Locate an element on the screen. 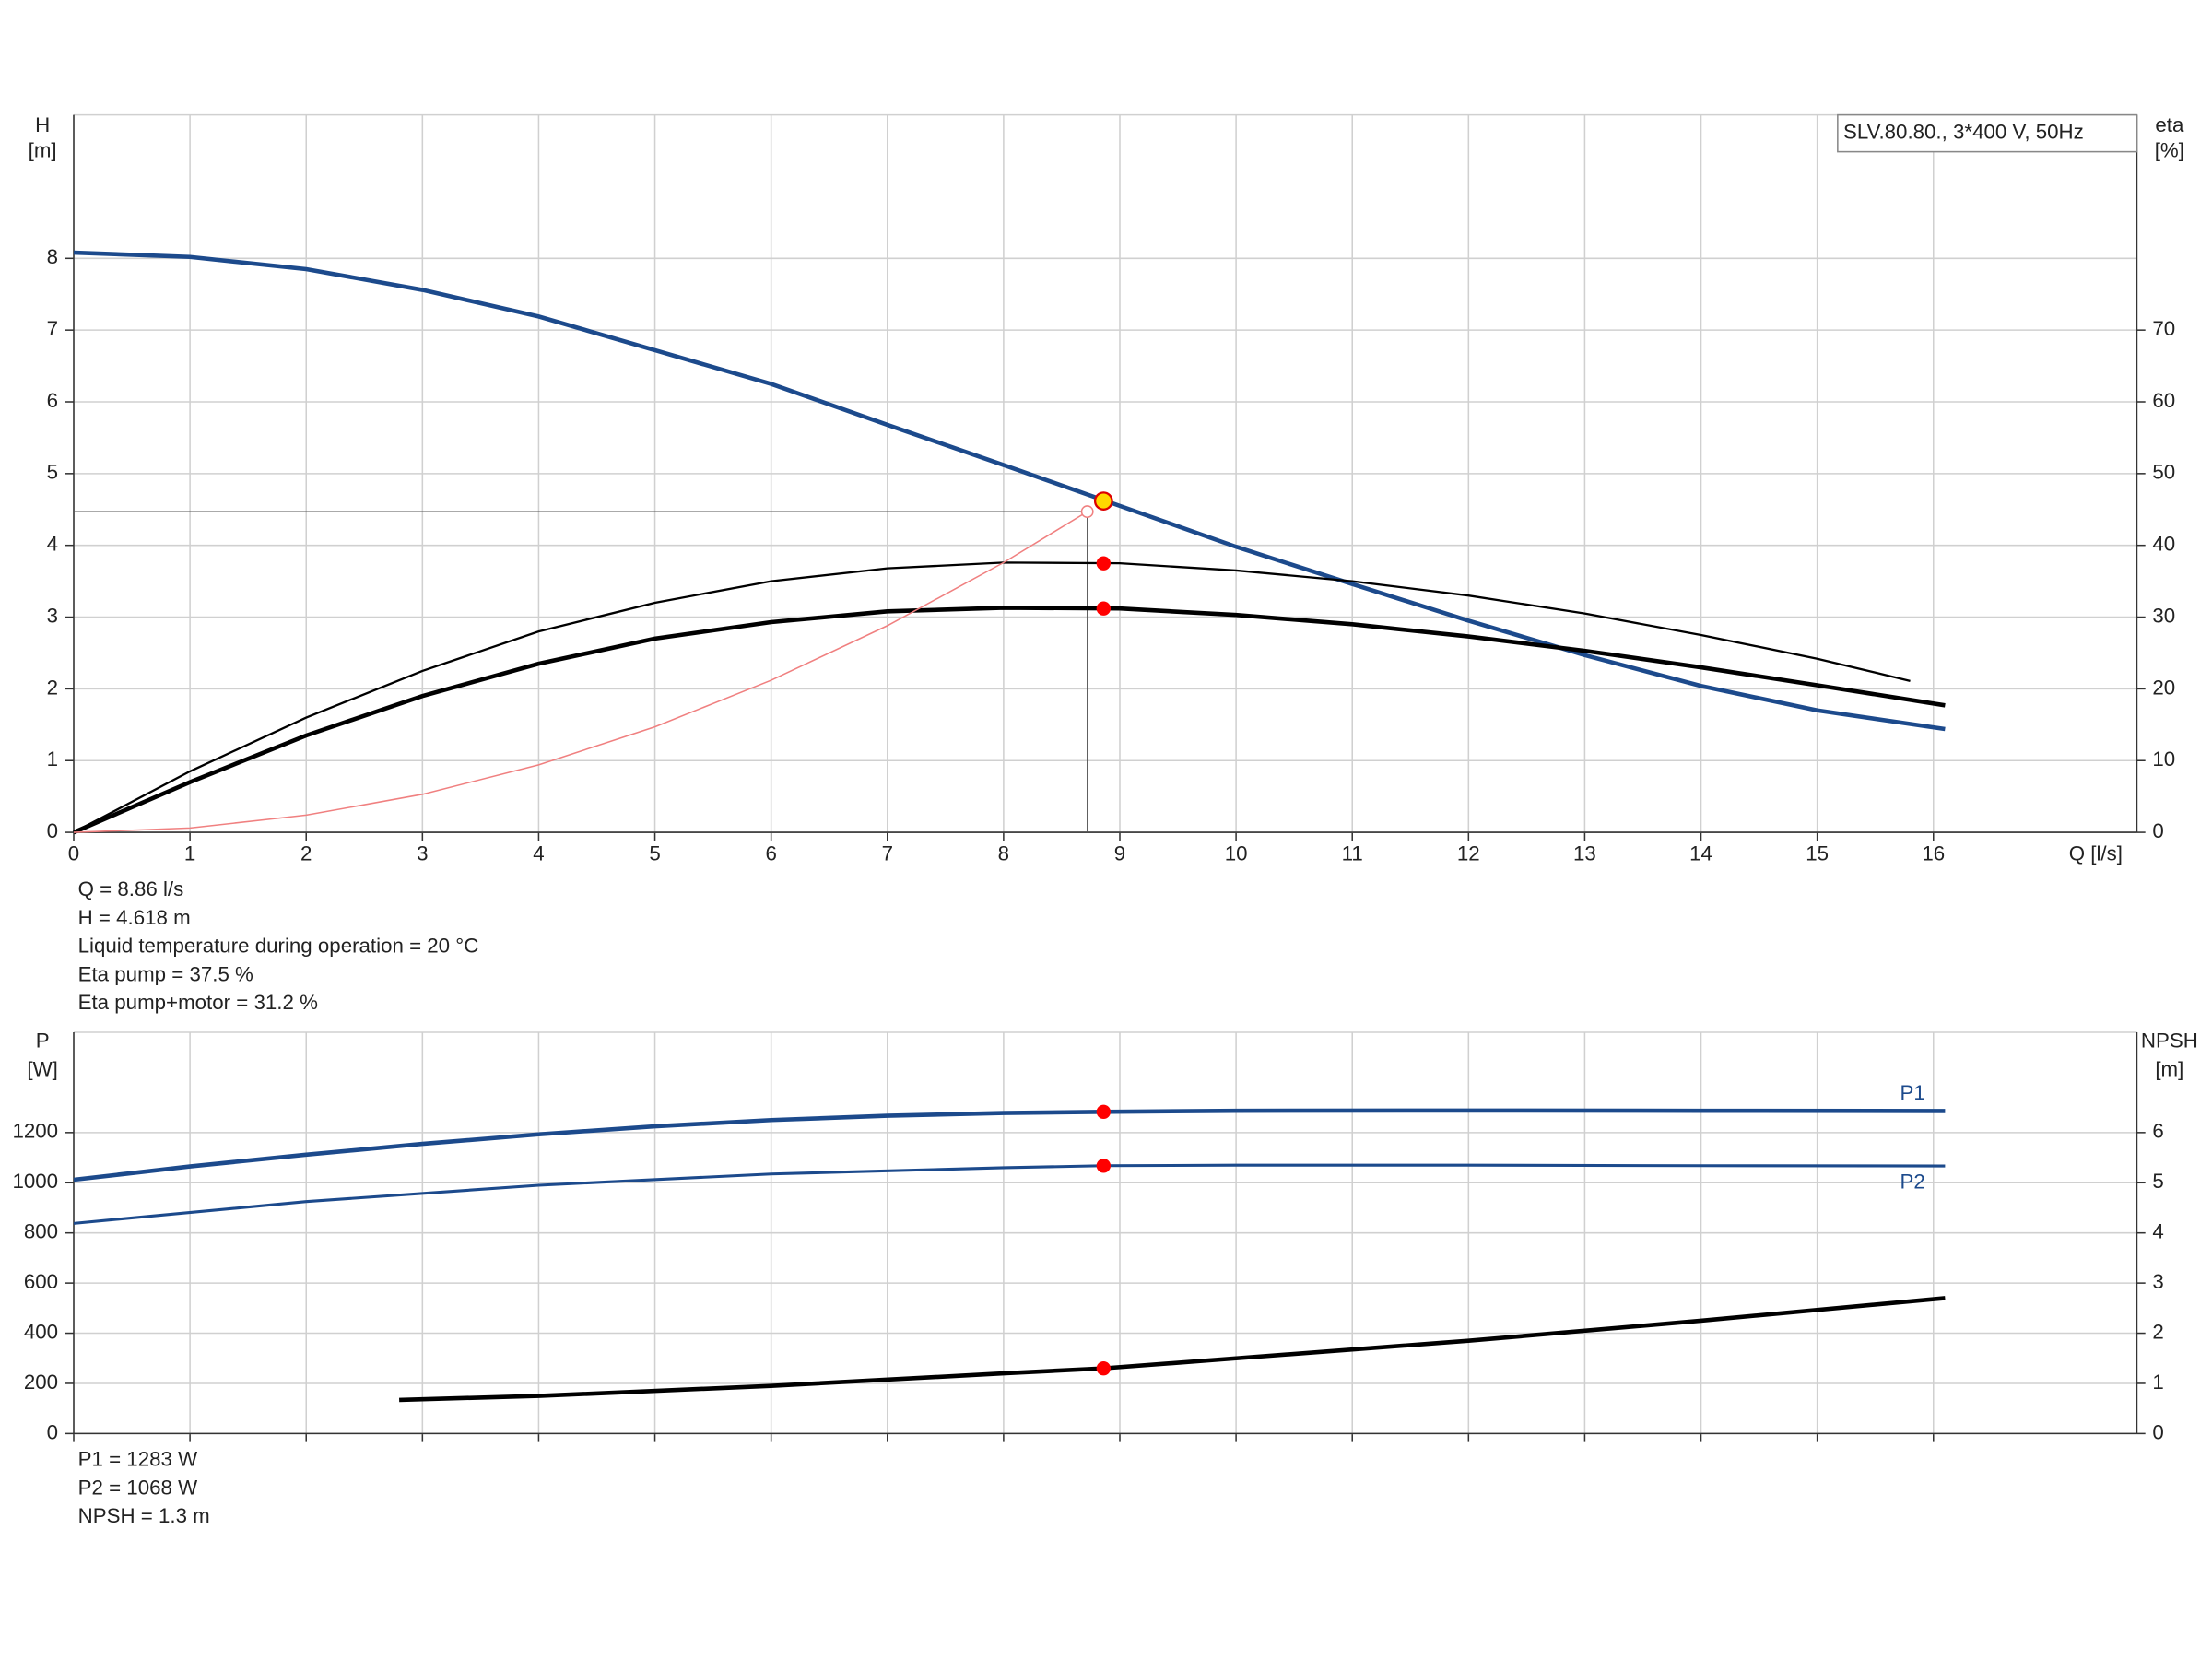 The image size is (2212, 1659). y2-tick-label: 30 is located at coordinates (2163, 615).